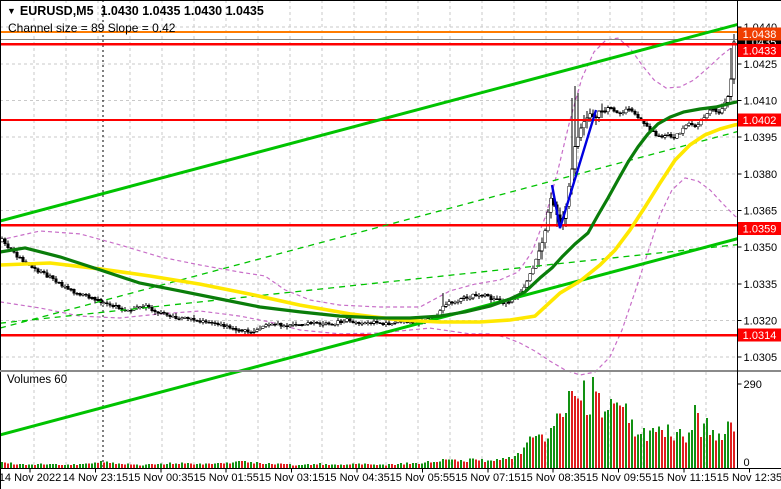 The width and height of the screenshot is (781, 489). What do you see at coordinates (141, 11) in the screenshot?
I see `symbol-ohlc-title: EURUSD,M5 1.0430 1.0435 1.0430 1.0435` at bounding box center [141, 11].